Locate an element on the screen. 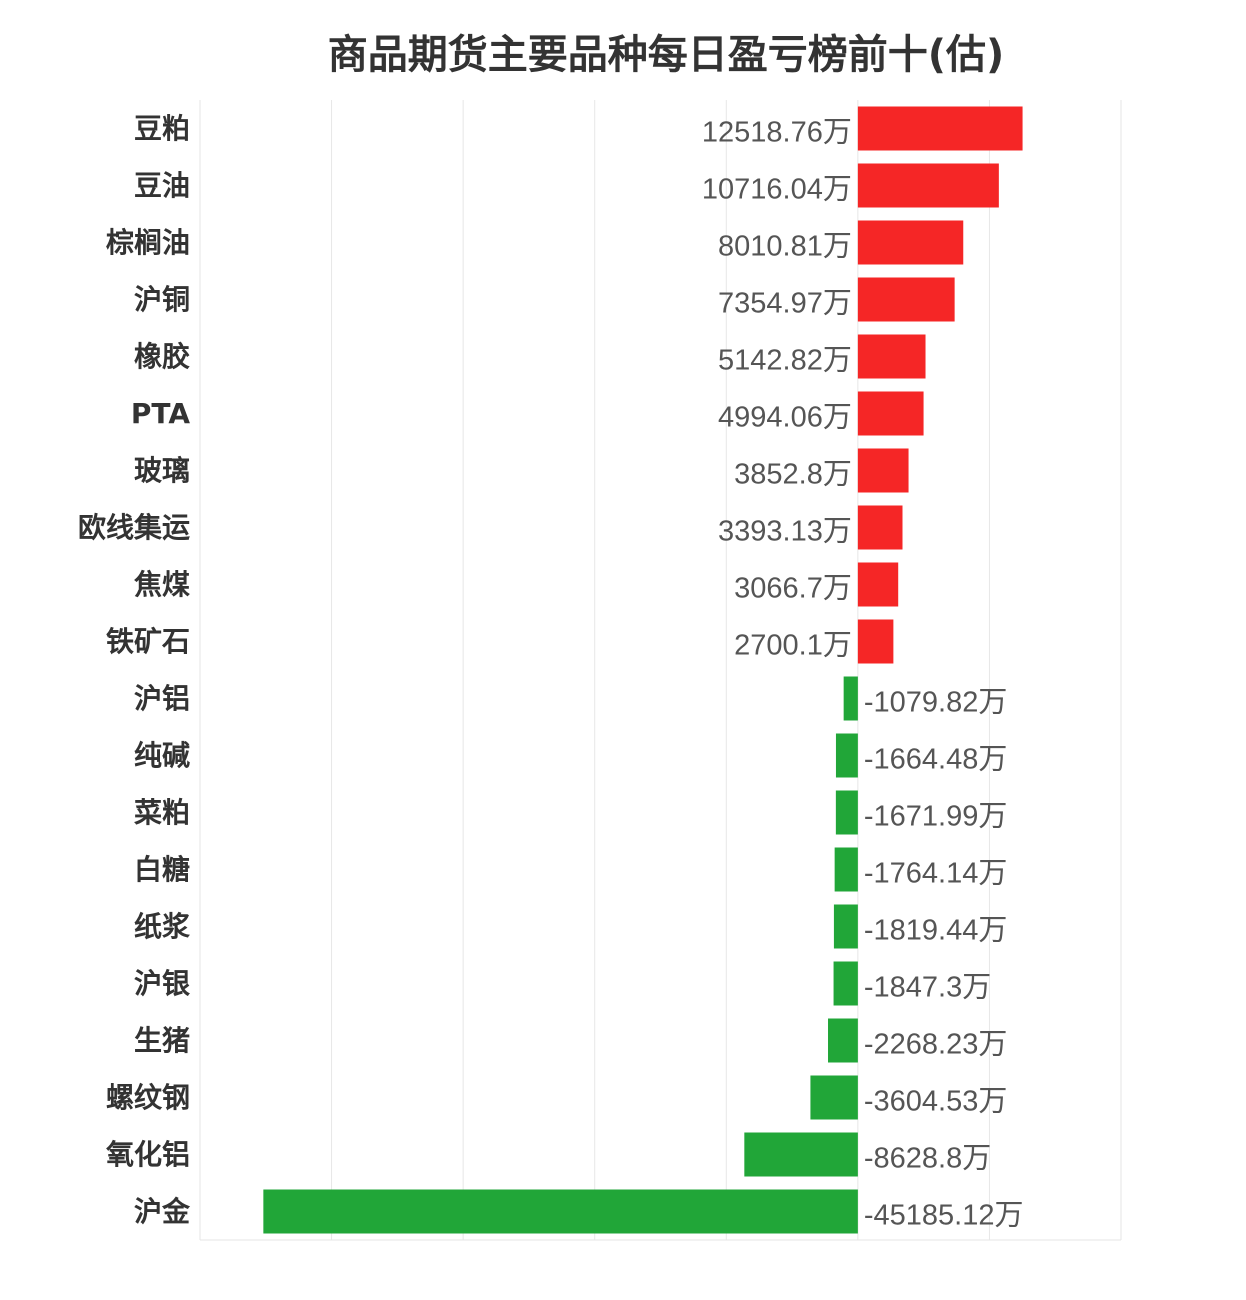 The height and width of the screenshot is (1300, 1246). value-label: 8010.81万 is located at coordinates (785, 247).